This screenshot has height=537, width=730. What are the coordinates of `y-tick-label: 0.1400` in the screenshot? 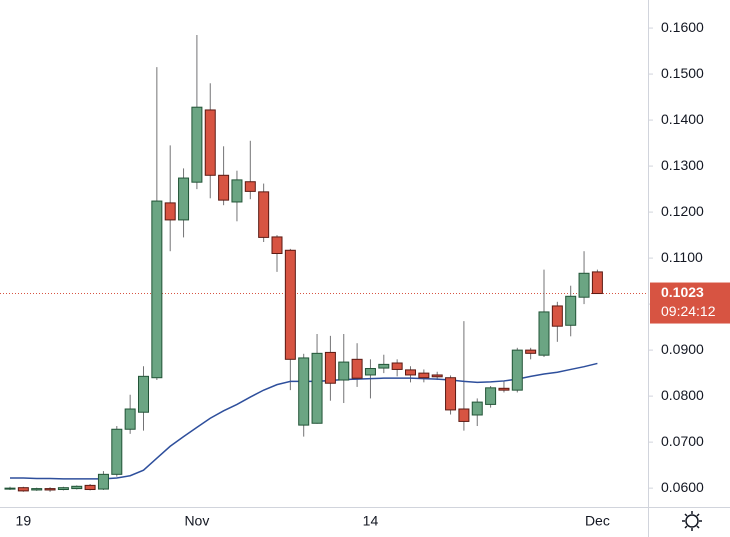 It's located at (682, 119).